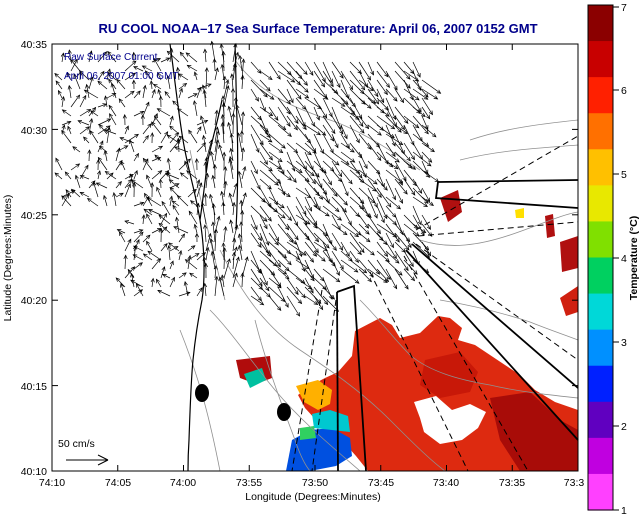  Describe the element at coordinates (52, 483) in the screenshot. I see `x-tick-label: 74:10` at that location.